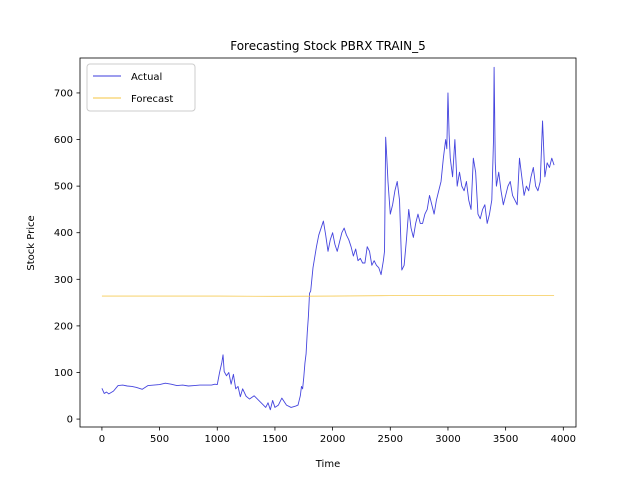 This screenshot has width=640, height=480. Describe the element at coordinates (327, 464) in the screenshot. I see `x-axis-label: Time` at that location.